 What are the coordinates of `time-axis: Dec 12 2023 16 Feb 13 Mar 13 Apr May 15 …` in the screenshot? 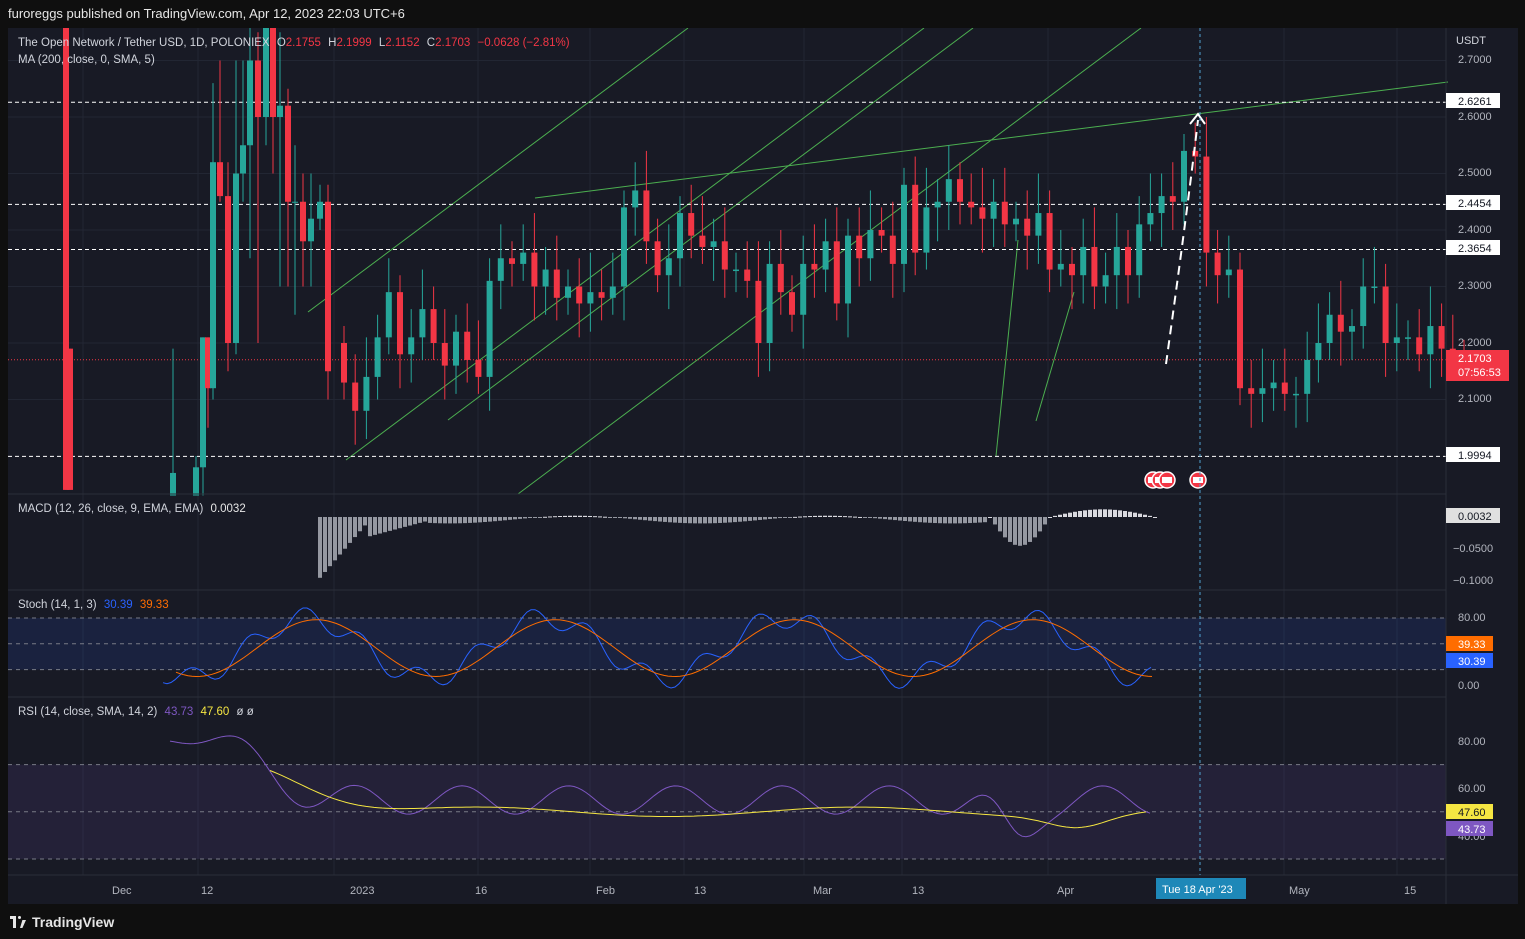 It's located at (764, 888).